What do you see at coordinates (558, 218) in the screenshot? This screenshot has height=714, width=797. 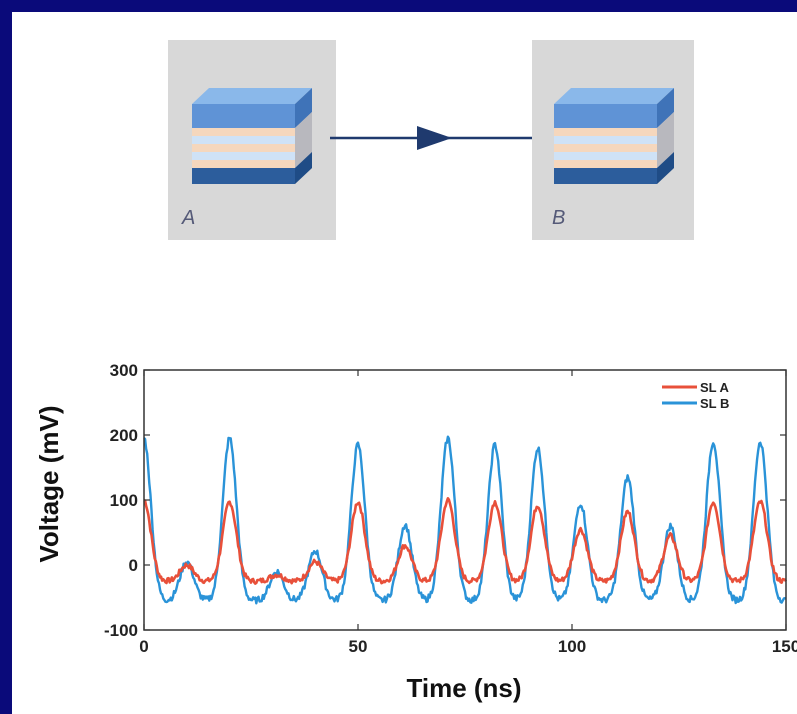 I see `box-b-label: B` at bounding box center [558, 218].